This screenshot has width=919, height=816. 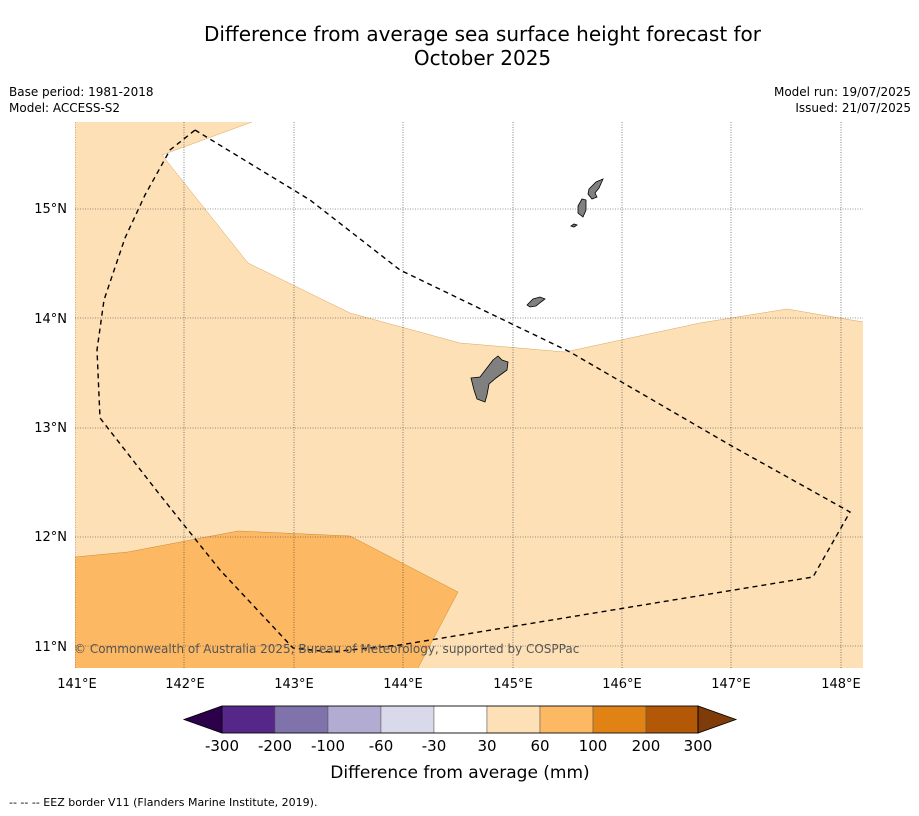 What do you see at coordinates (222, 746) in the screenshot?
I see `colorbar-label: -300` at bounding box center [222, 746].